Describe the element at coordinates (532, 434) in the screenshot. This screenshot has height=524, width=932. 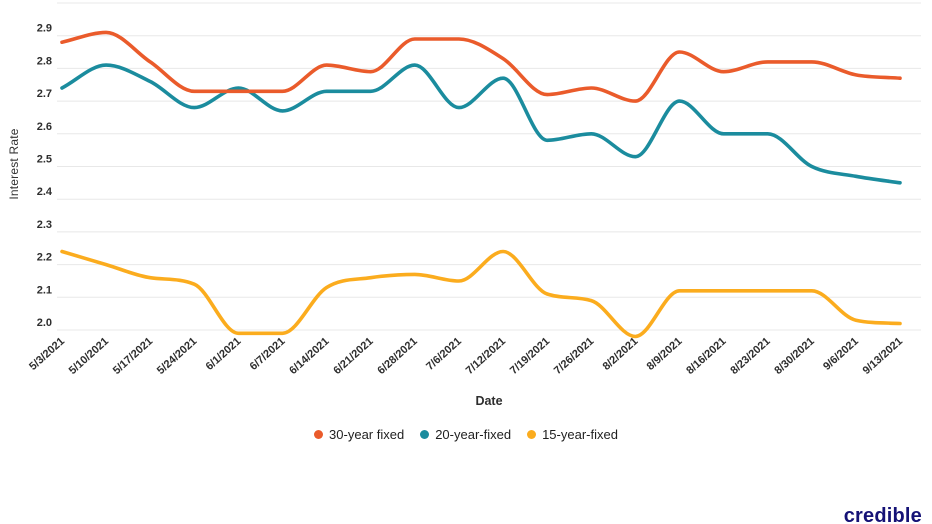
I see `legend-dot-15-year-fixed` at that location.